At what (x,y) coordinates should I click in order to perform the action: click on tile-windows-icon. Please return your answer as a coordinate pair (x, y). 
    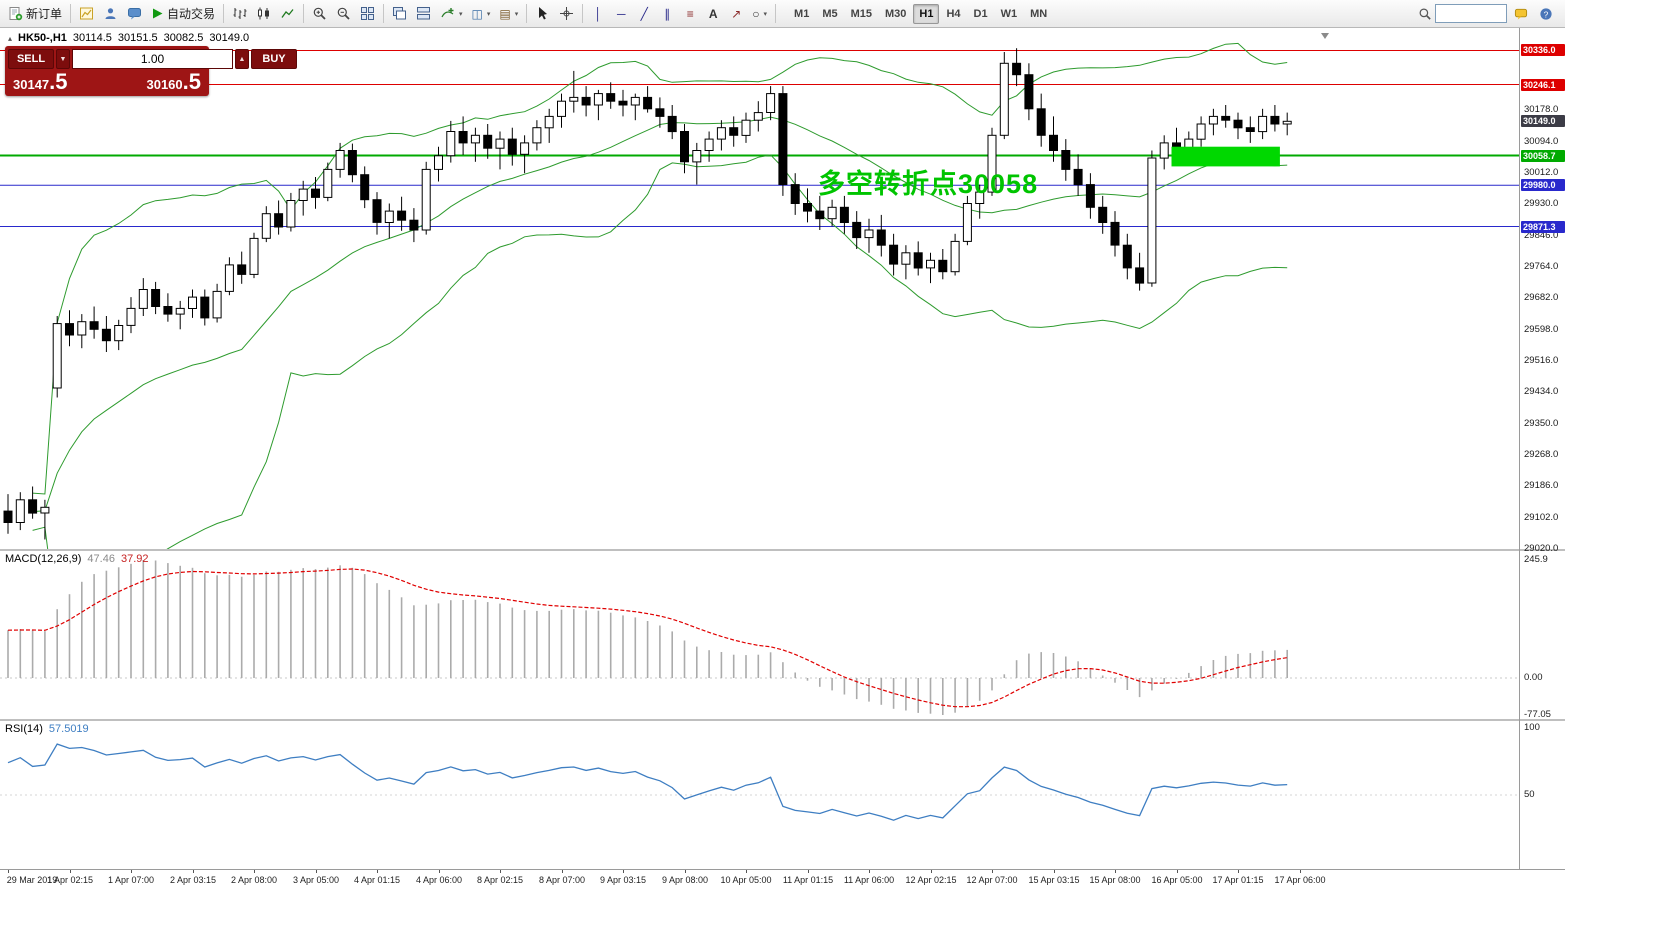
    Looking at the image, I should click on (367, 13).